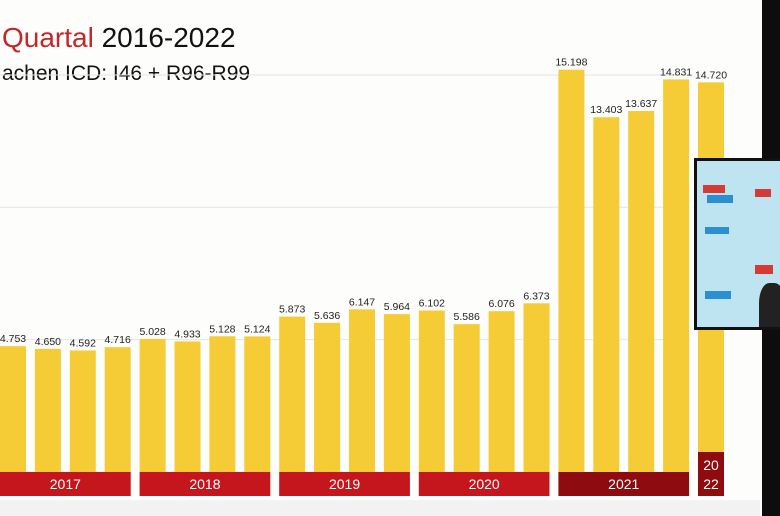 This screenshot has height=516, width=780. Describe the element at coordinates (257, 329) in the screenshot. I see `bar-label-8: 5.124` at that location.